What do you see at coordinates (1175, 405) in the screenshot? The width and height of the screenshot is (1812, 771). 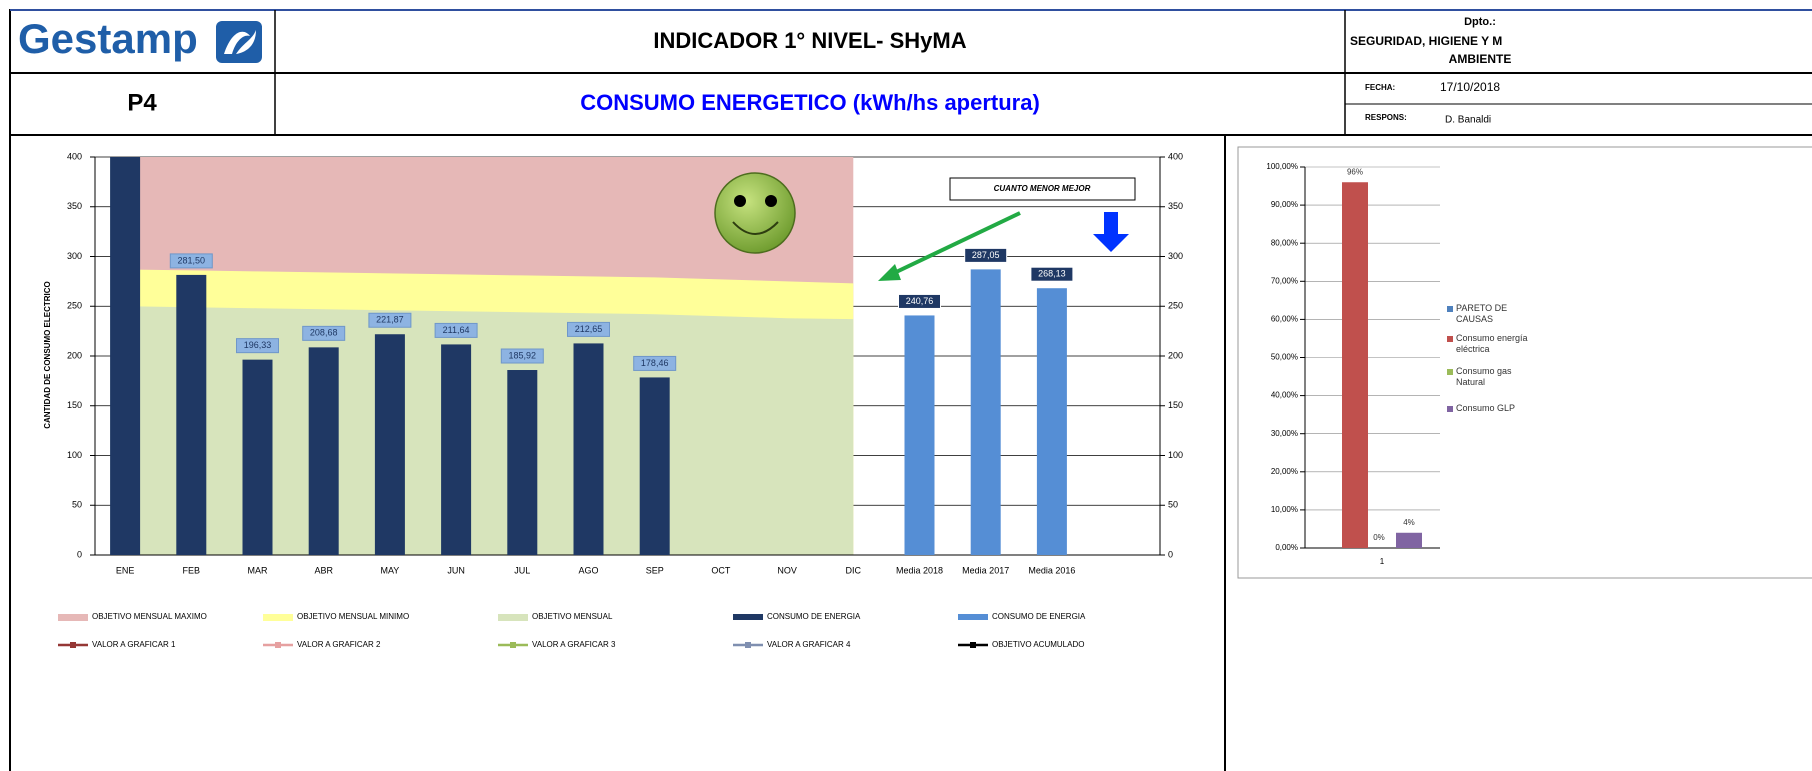 I see `y2-tick-label: 150` at bounding box center [1175, 405].